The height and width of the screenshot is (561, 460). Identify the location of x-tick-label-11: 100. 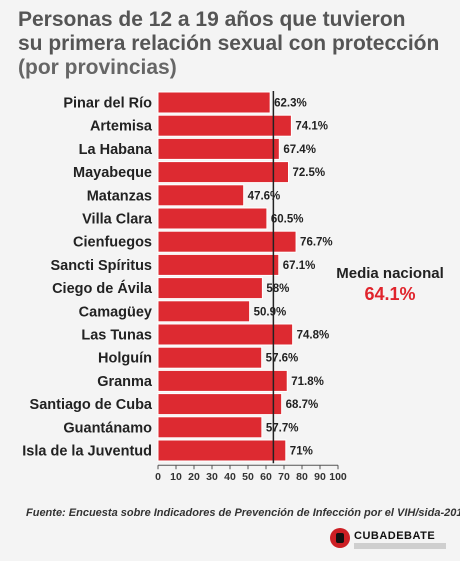
(338, 477).